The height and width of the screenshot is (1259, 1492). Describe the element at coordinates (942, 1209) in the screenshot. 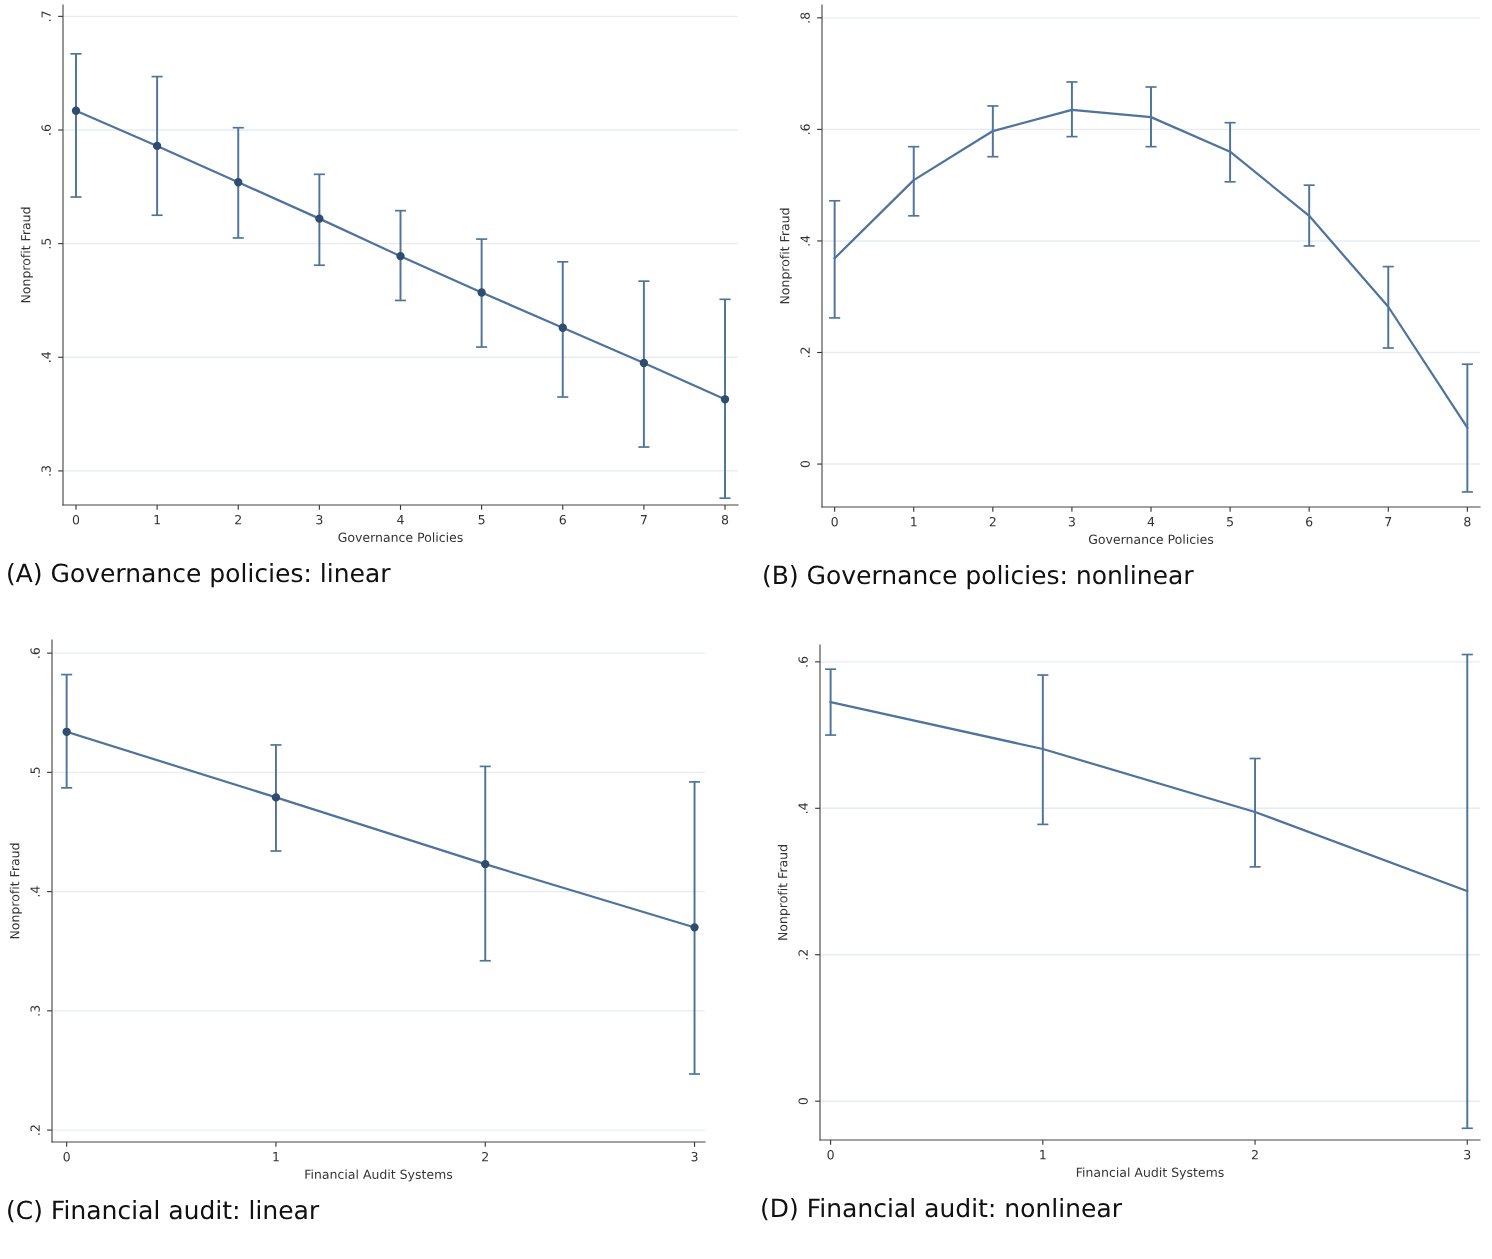

I see `text: (D) Financial audit: nonlinear` at that location.